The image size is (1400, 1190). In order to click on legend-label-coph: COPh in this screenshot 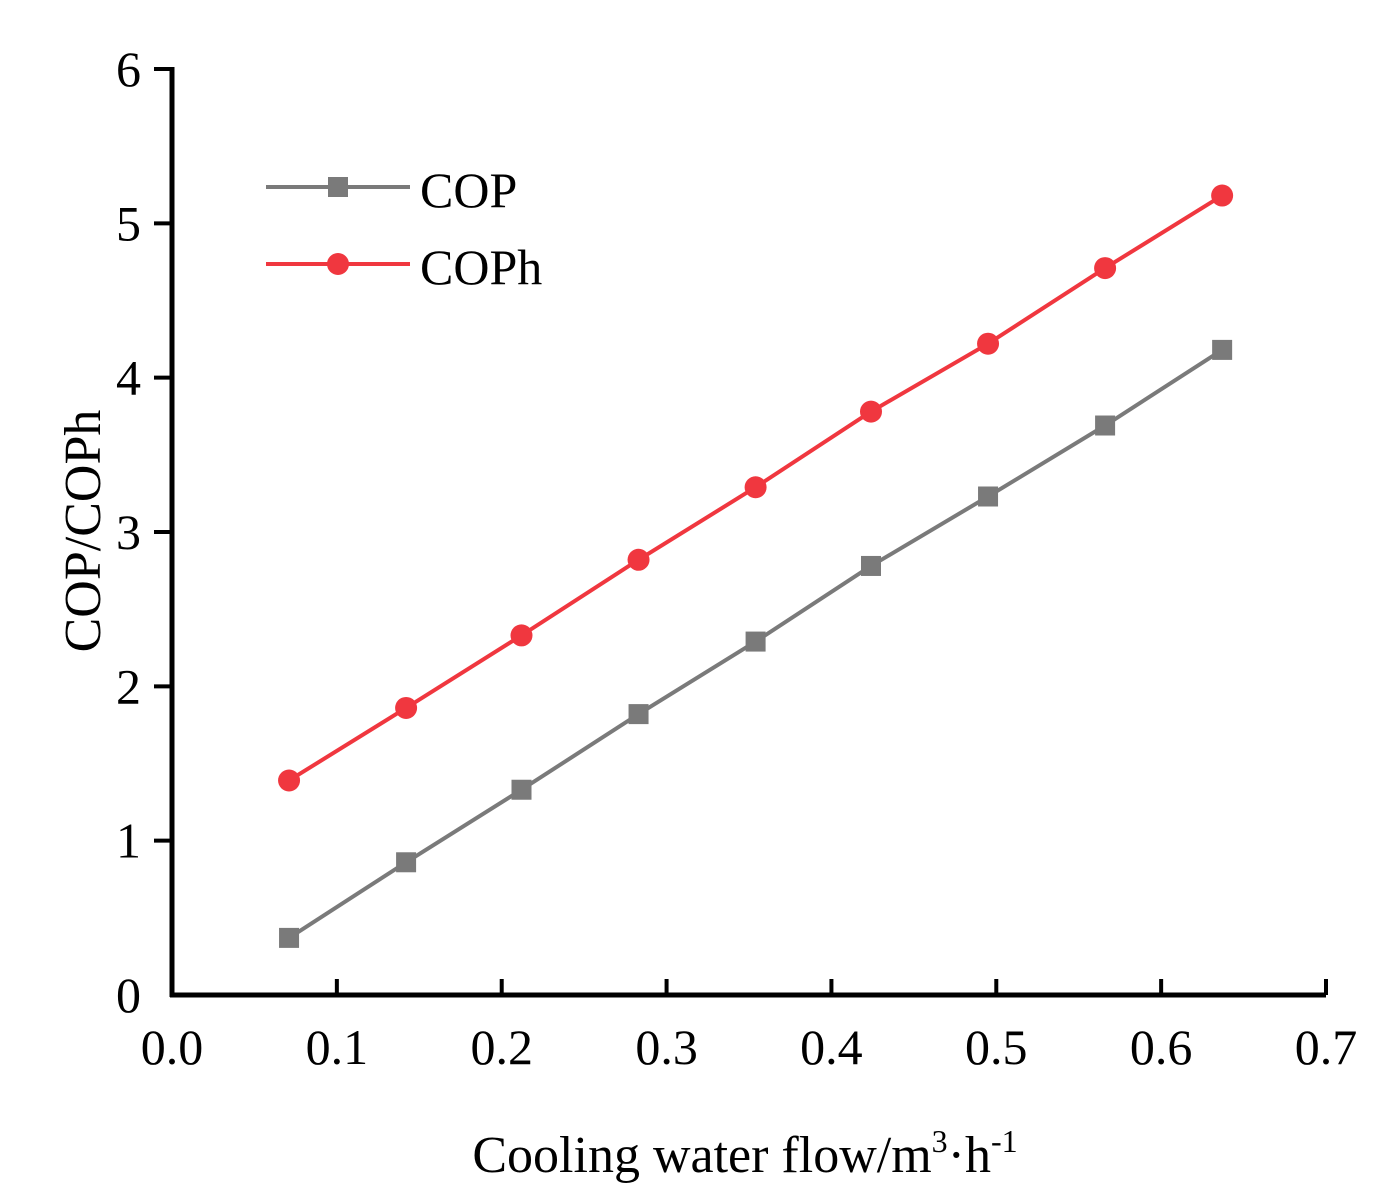, I will do `click(481, 267)`.